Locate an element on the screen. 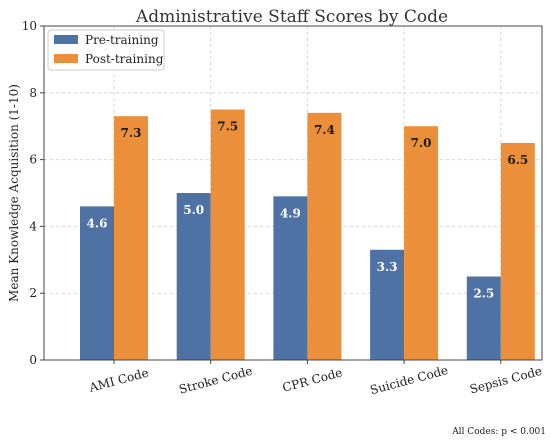 The image size is (550, 446). bar-post-training-sepsis-code is located at coordinates (517, 251).